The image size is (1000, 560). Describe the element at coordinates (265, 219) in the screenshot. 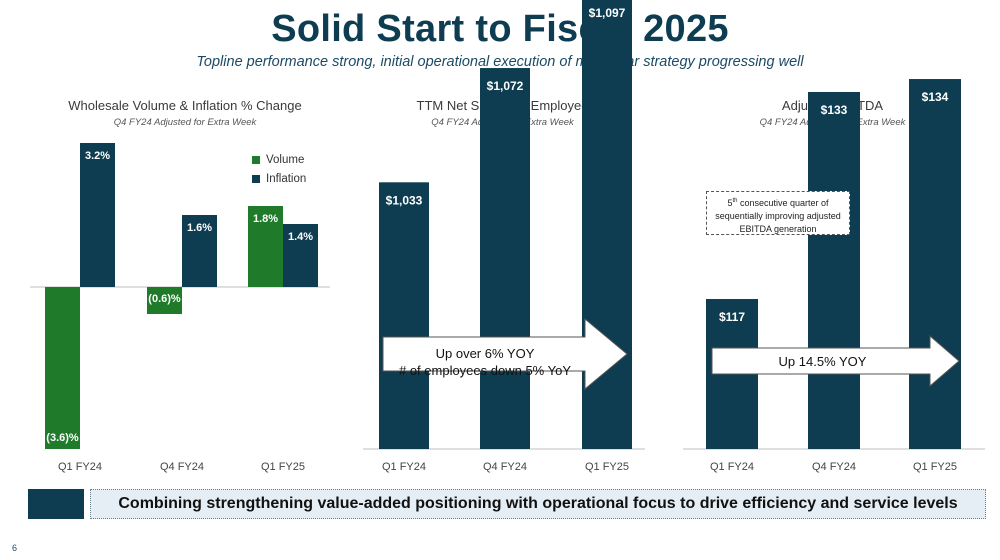

I see `data-label: 1.8%` at that location.